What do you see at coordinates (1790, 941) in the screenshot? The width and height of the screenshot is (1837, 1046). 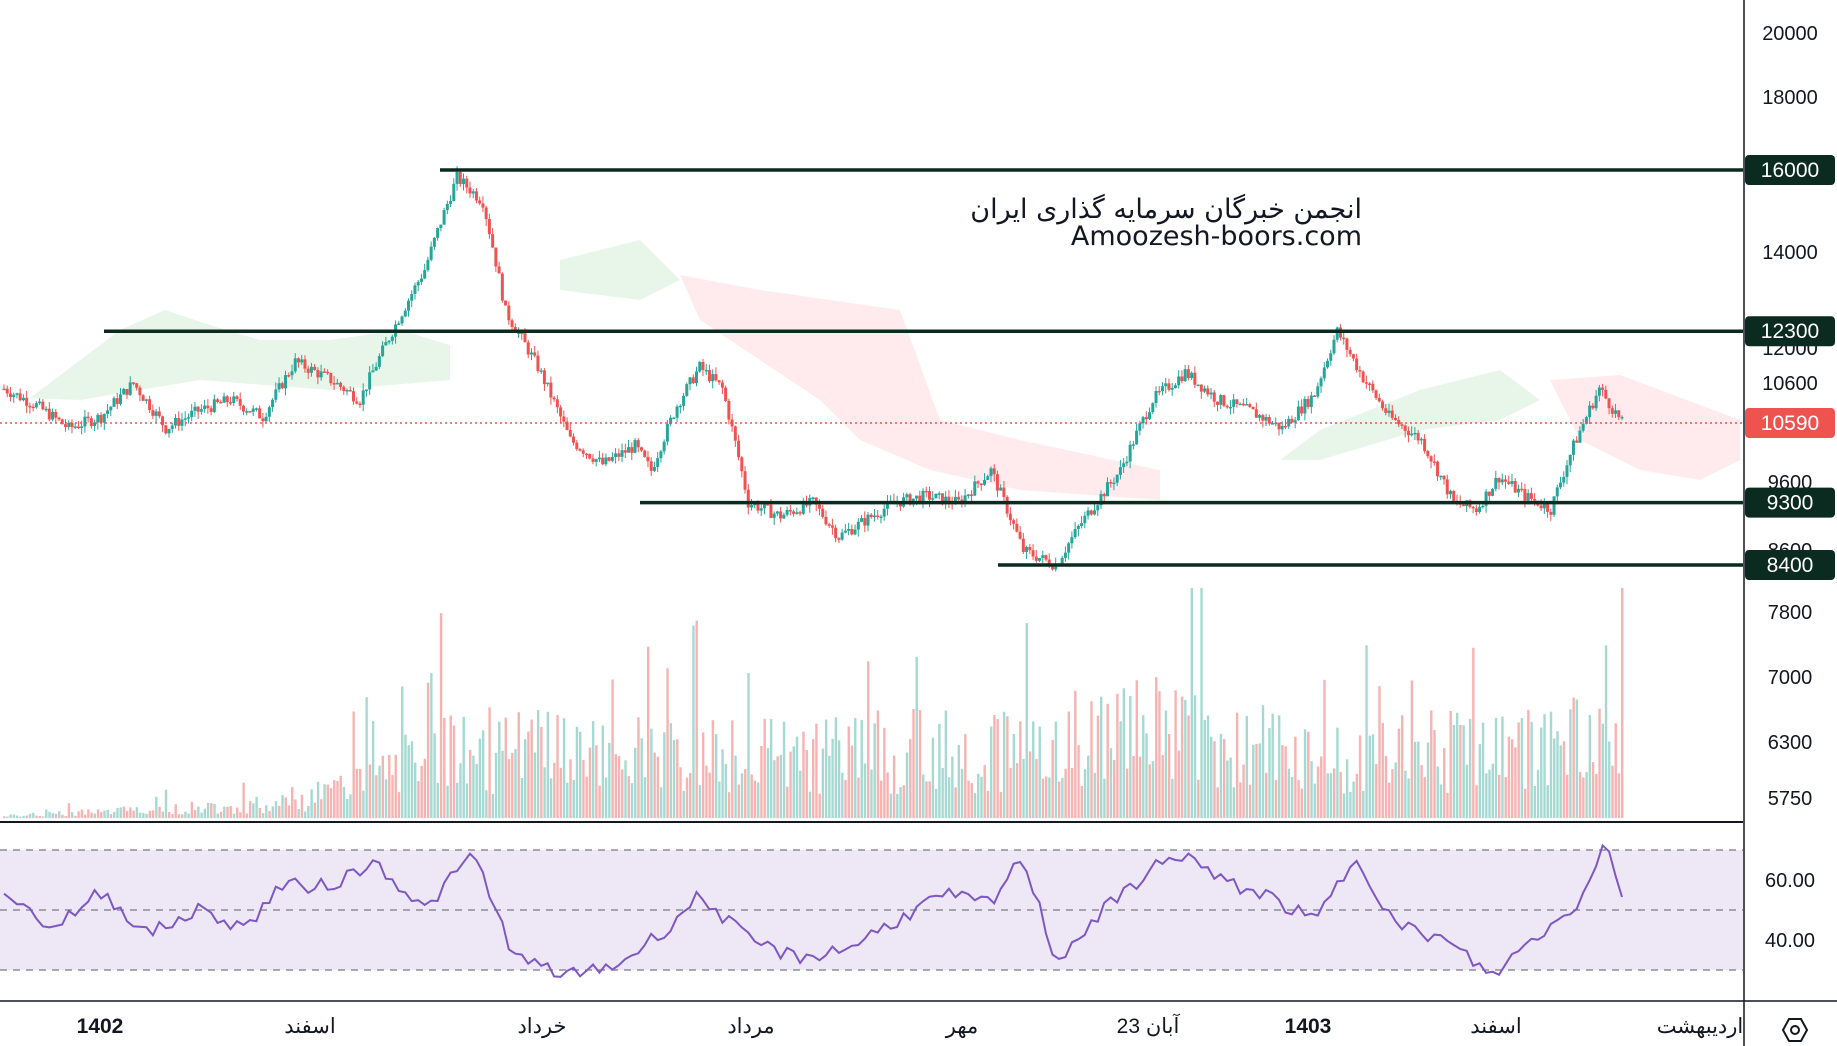 I see `rsi-tick-label: 40.00` at bounding box center [1790, 941].